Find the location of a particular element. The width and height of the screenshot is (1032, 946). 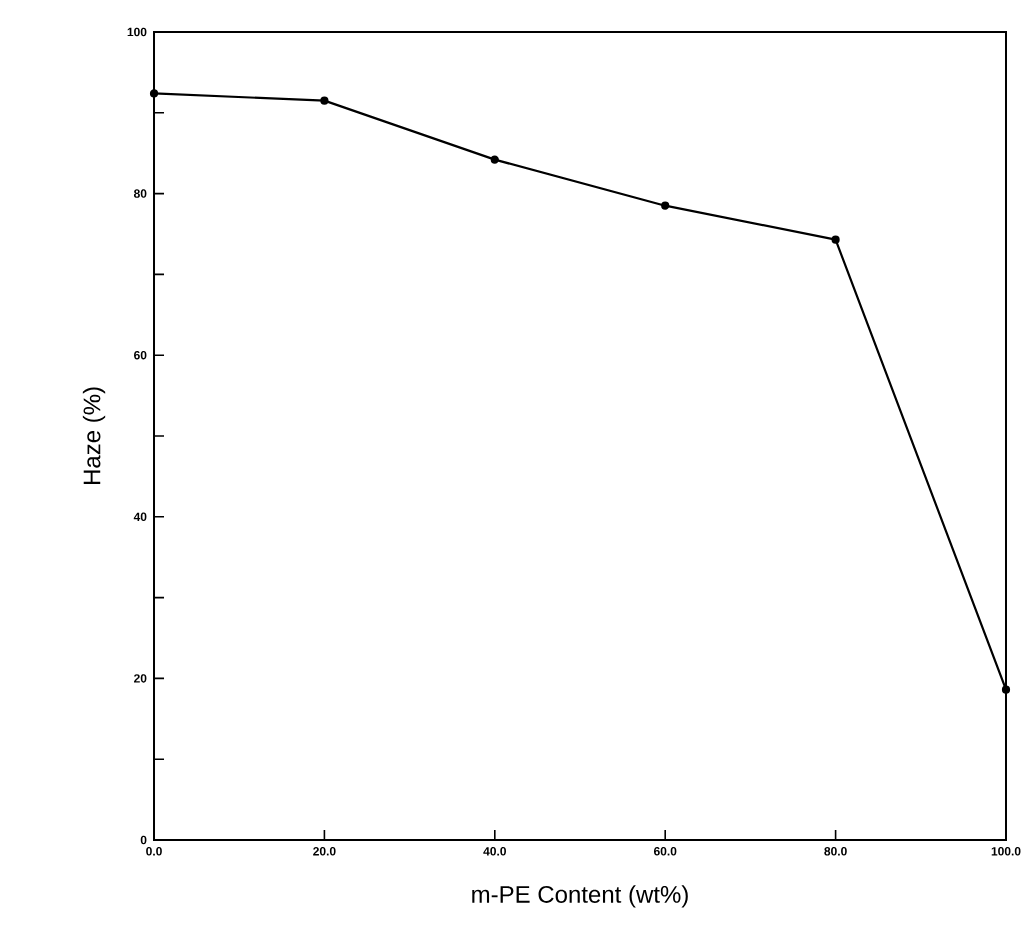

y-axis-title: Haze (%) is located at coordinates (94, 436).